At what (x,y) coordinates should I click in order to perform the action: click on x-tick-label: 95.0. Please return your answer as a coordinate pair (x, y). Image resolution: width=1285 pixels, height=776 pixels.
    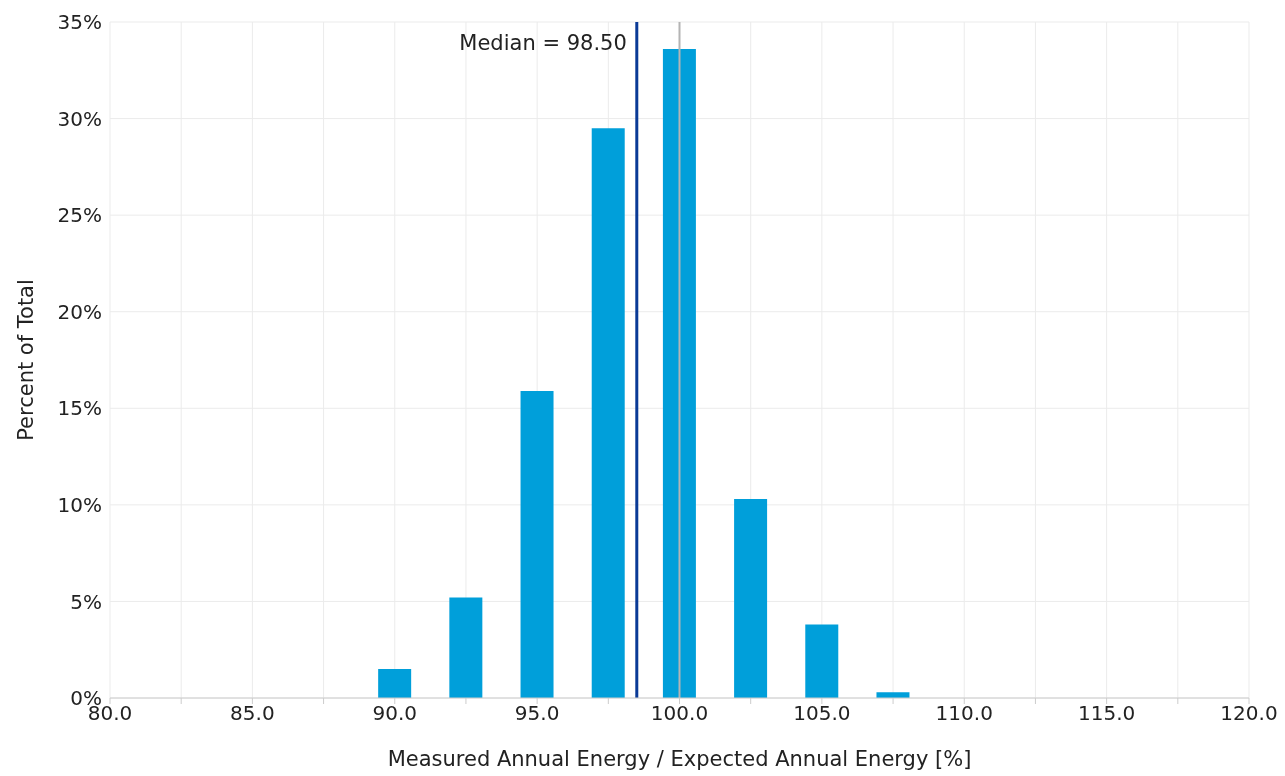
    Looking at the image, I should click on (537, 713).